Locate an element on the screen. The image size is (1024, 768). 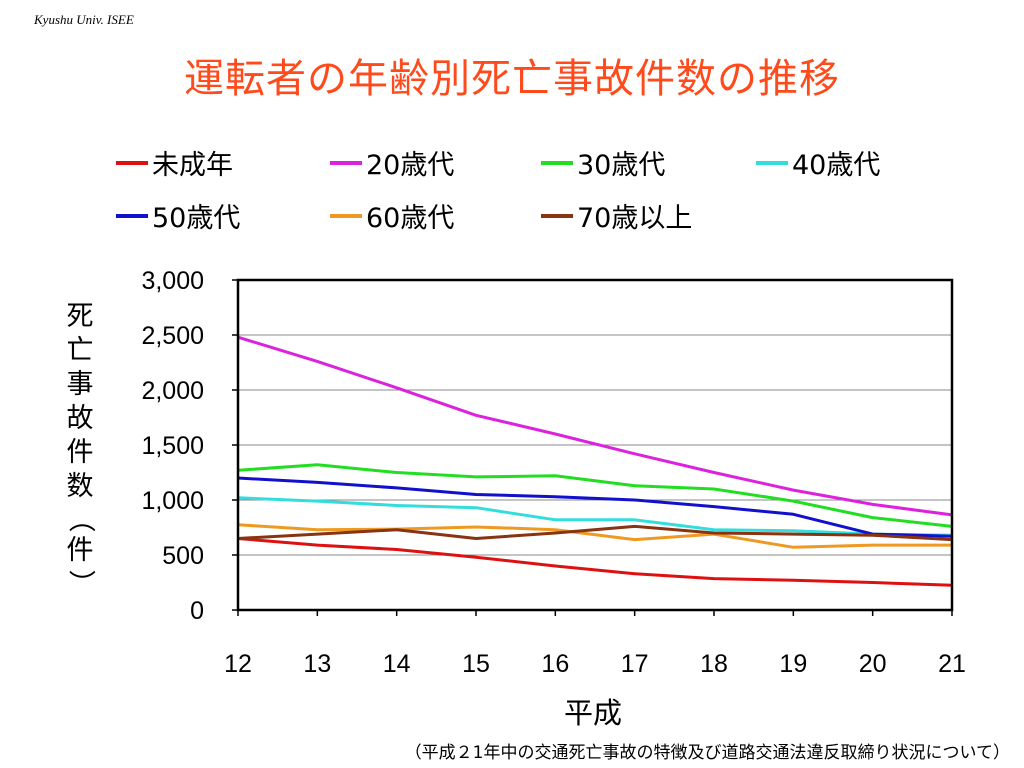
y-axis-title: 死亡事故件数（件） is located at coordinates (80, 449).